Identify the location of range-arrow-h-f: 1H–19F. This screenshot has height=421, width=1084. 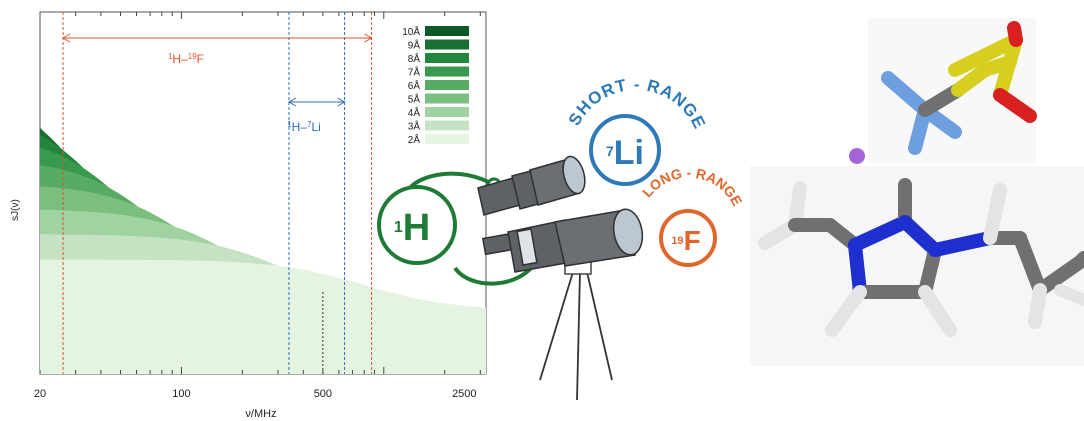
(217, 50).